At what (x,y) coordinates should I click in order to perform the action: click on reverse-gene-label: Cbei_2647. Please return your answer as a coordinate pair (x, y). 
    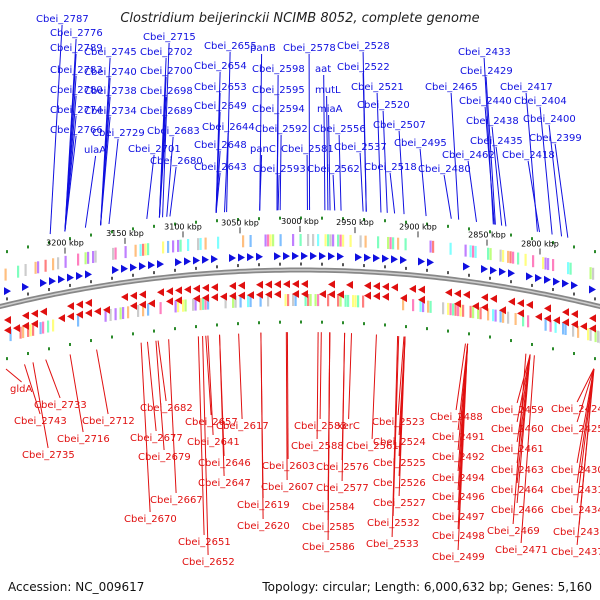
    Looking at the image, I should click on (224, 483).